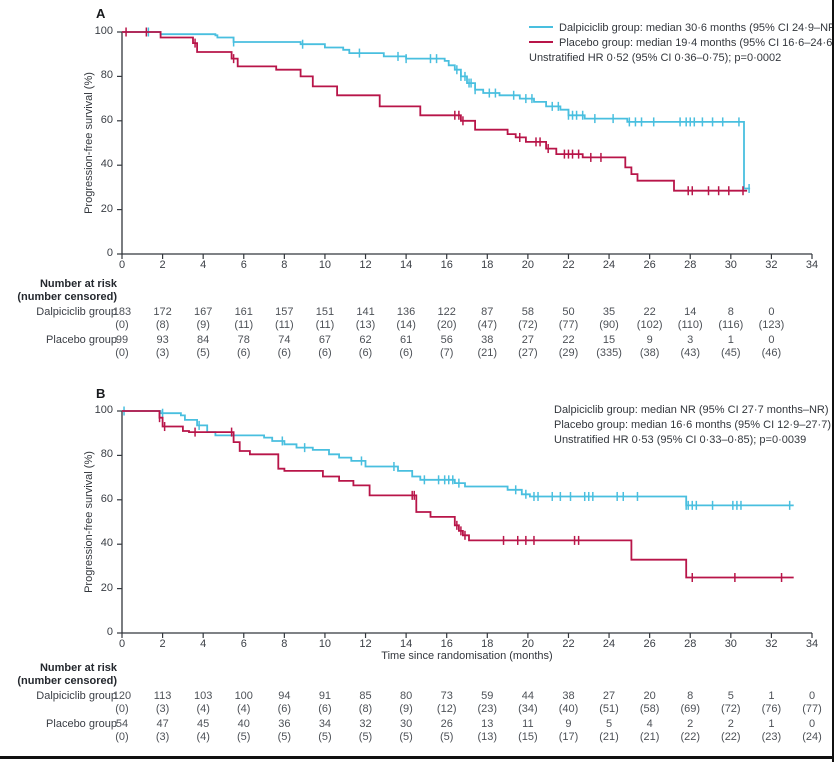 The width and height of the screenshot is (834, 762). Describe the element at coordinates (106, 454) in the screenshot. I see `y-tick-label-b: 80` at that location.